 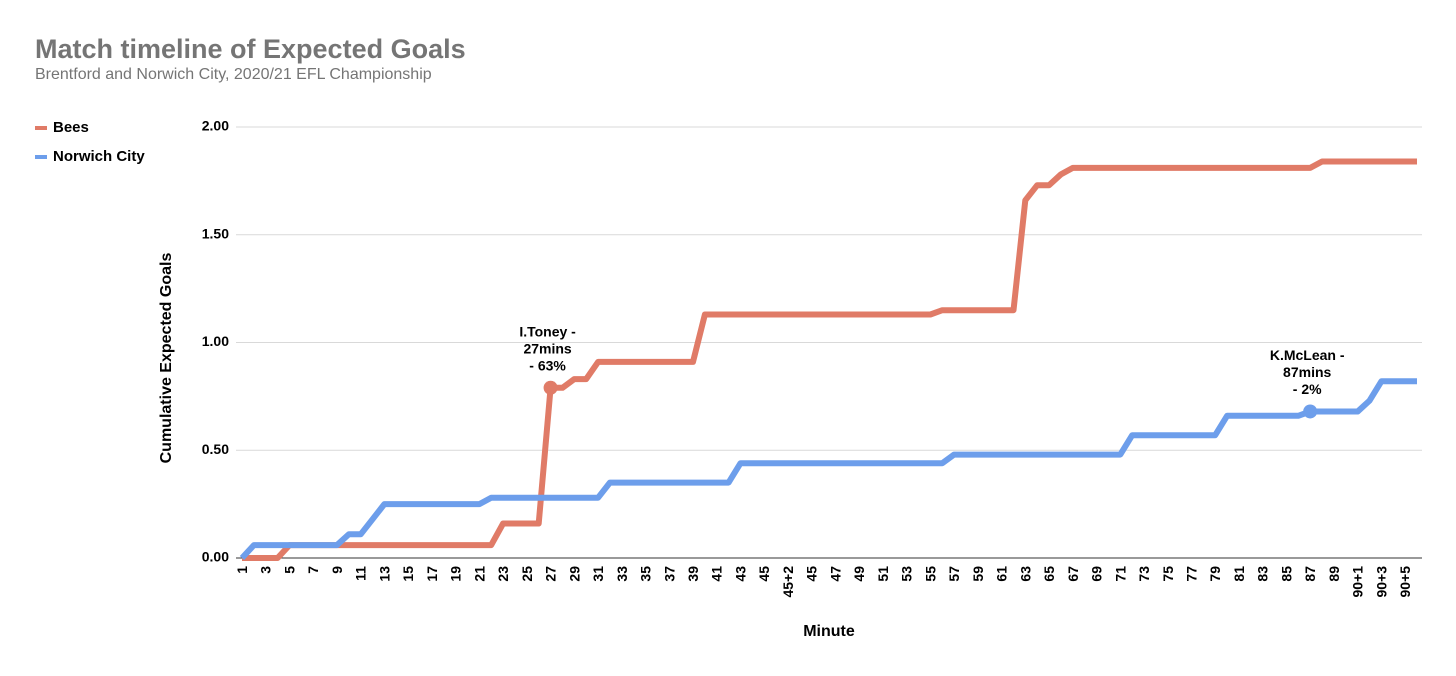 What do you see at coordinates (1025, 574) in the screenshot?
I see `x-tick-label: 63` at bounding box center [1025, 574].